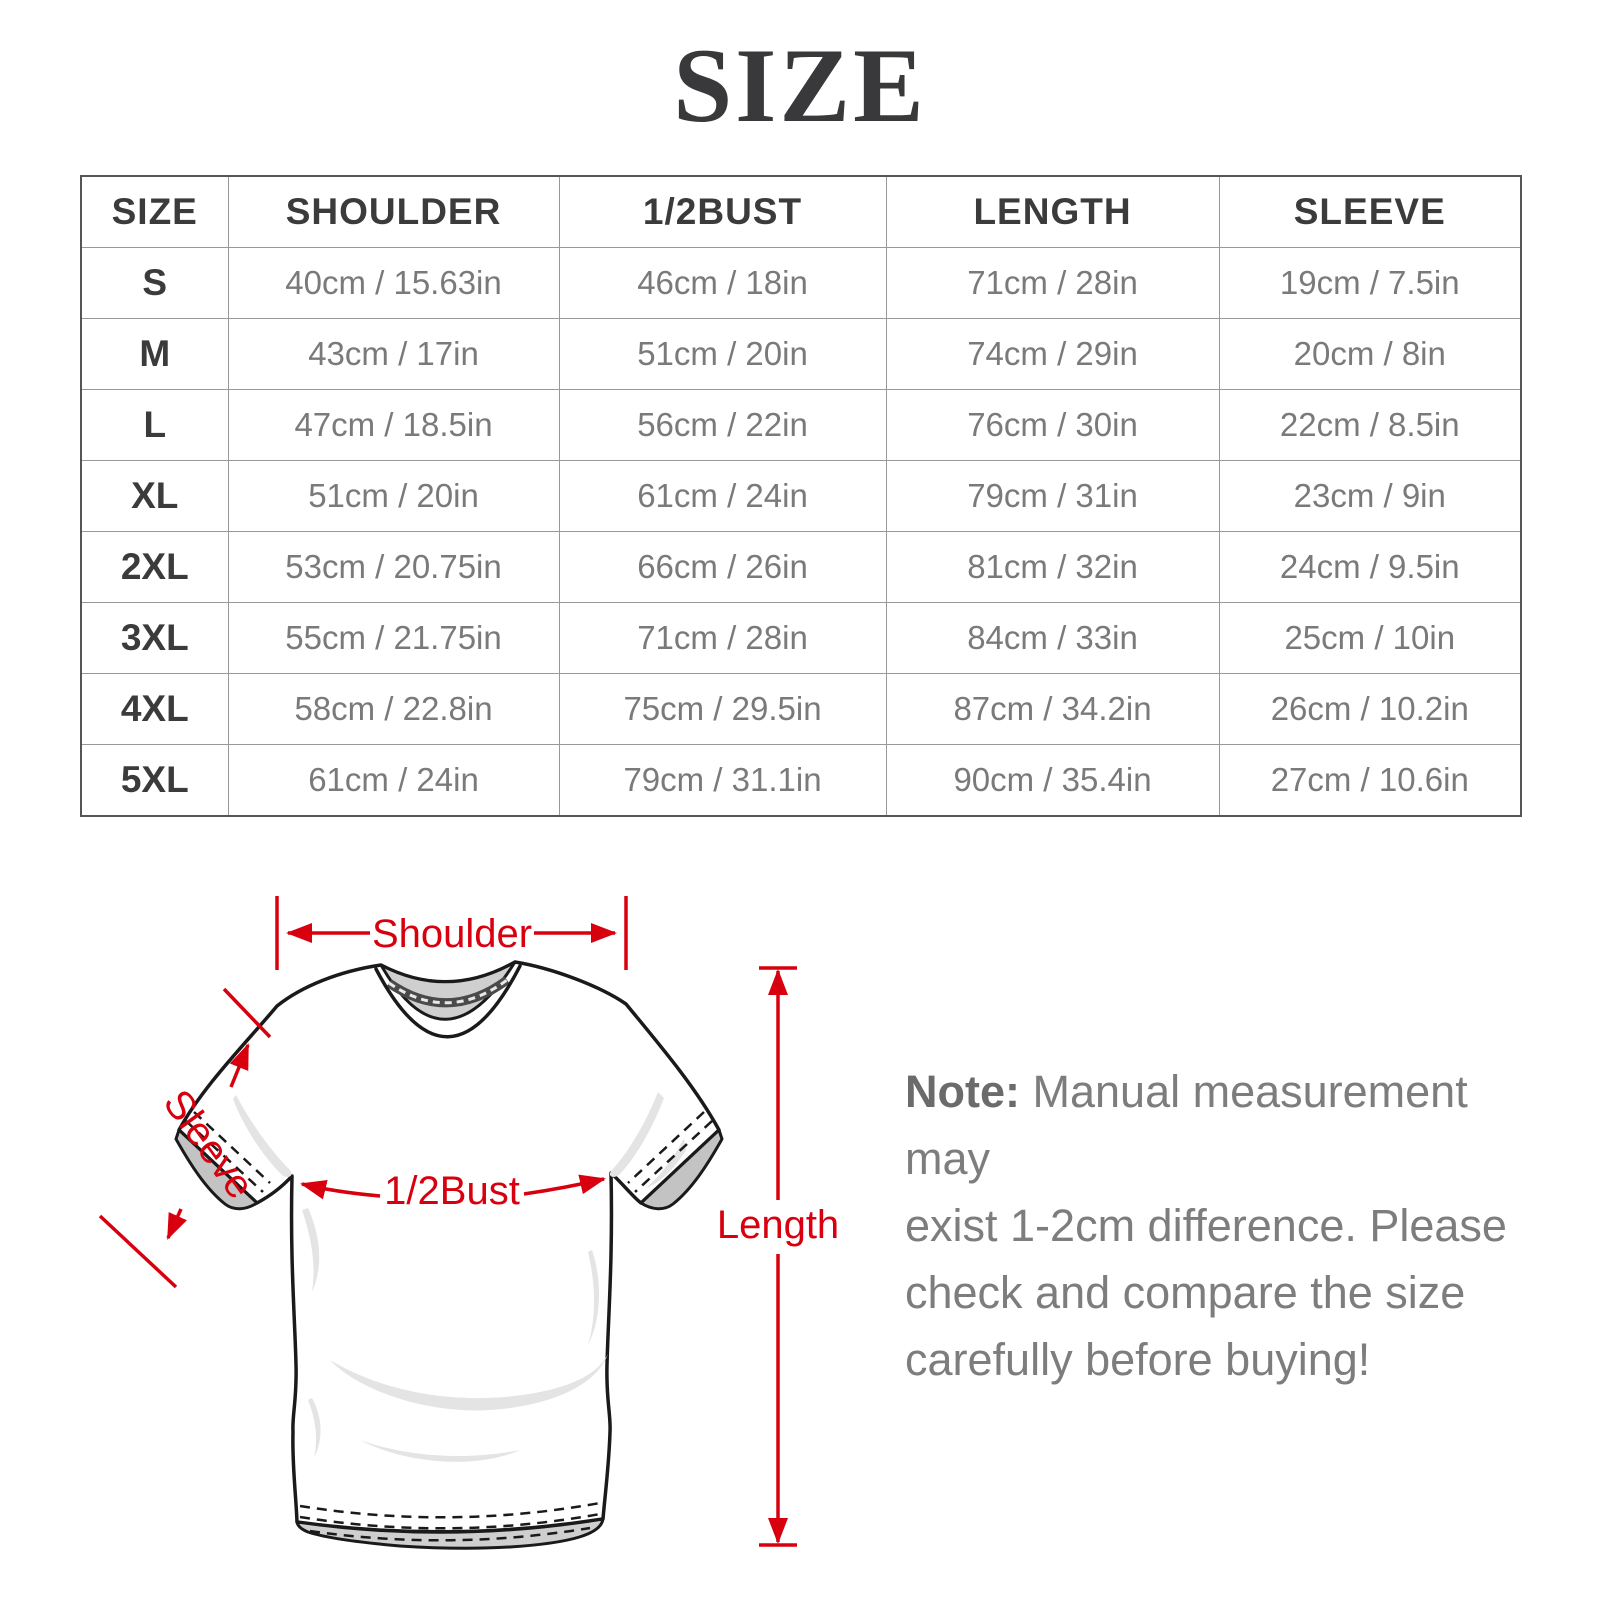 This screenshot has width=1600, height=1600. What do you see at coordinates (1370, 780) in the screenshot?
I see `table-cell: 27cm / 10.6in` at bounding box center [1370, 780].